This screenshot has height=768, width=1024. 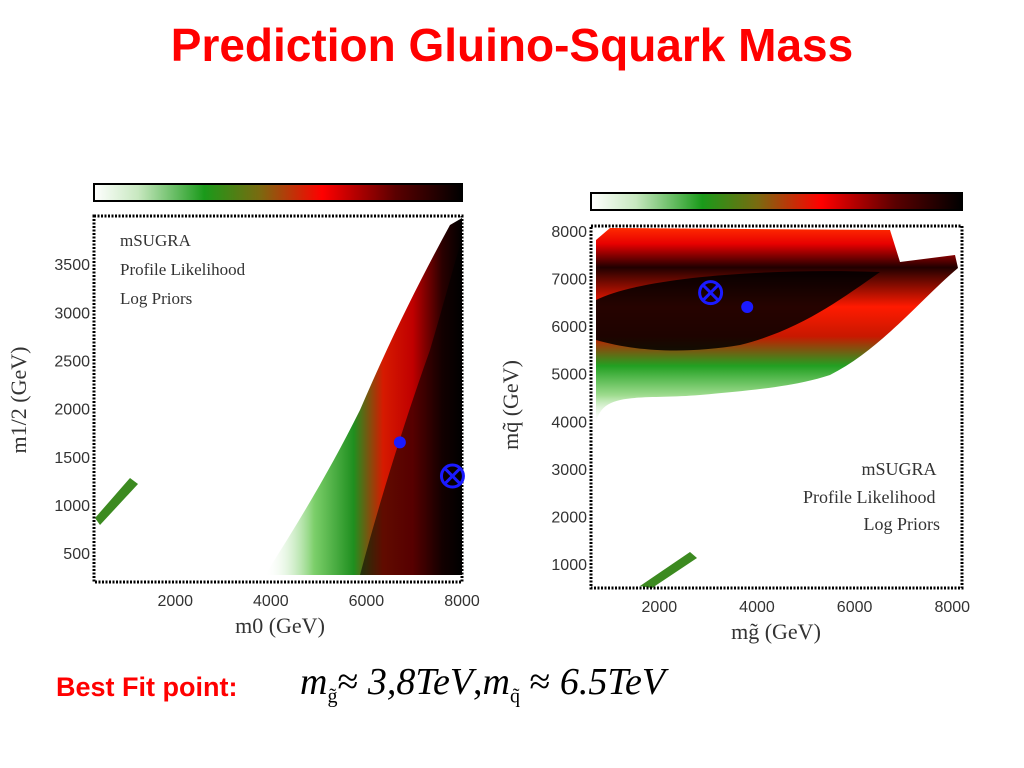 I want to click on right-core-region, so click(x=738, y=311).